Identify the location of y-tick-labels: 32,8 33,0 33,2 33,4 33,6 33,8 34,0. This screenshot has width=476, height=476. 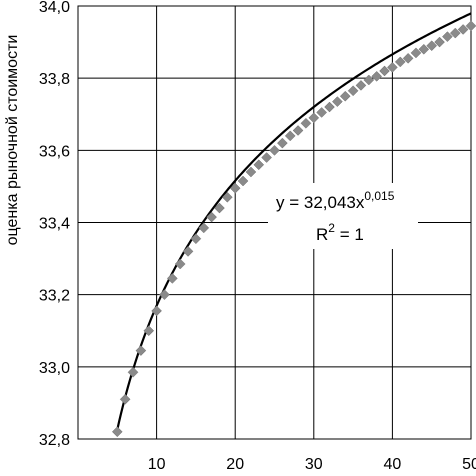
(54, 224).